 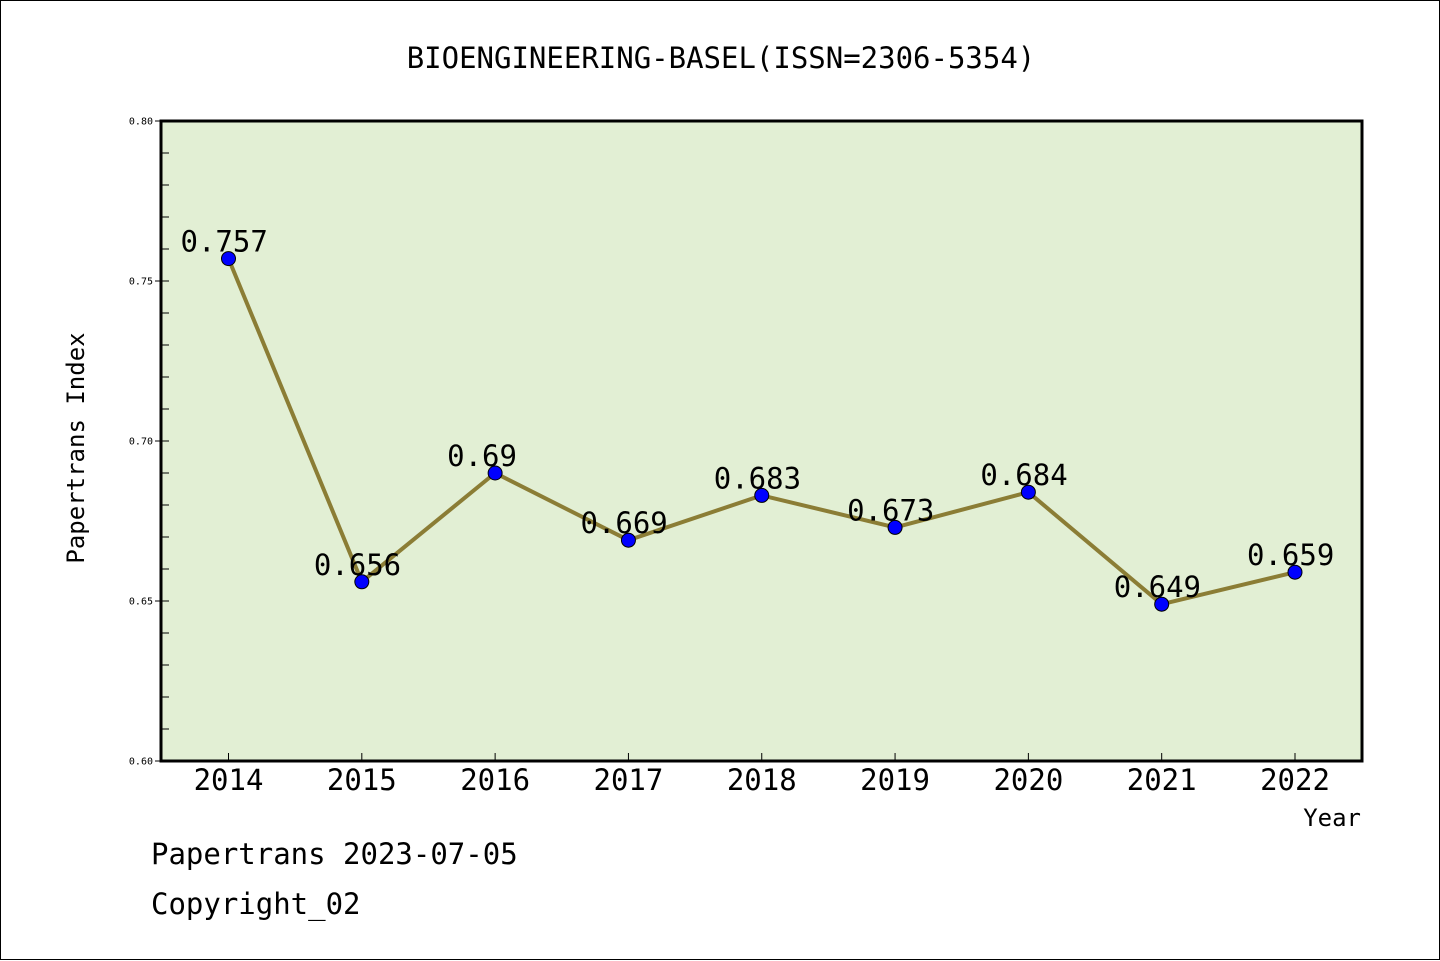 I want to click on x-tick-label: 2022, so click(x=1295, y=780).